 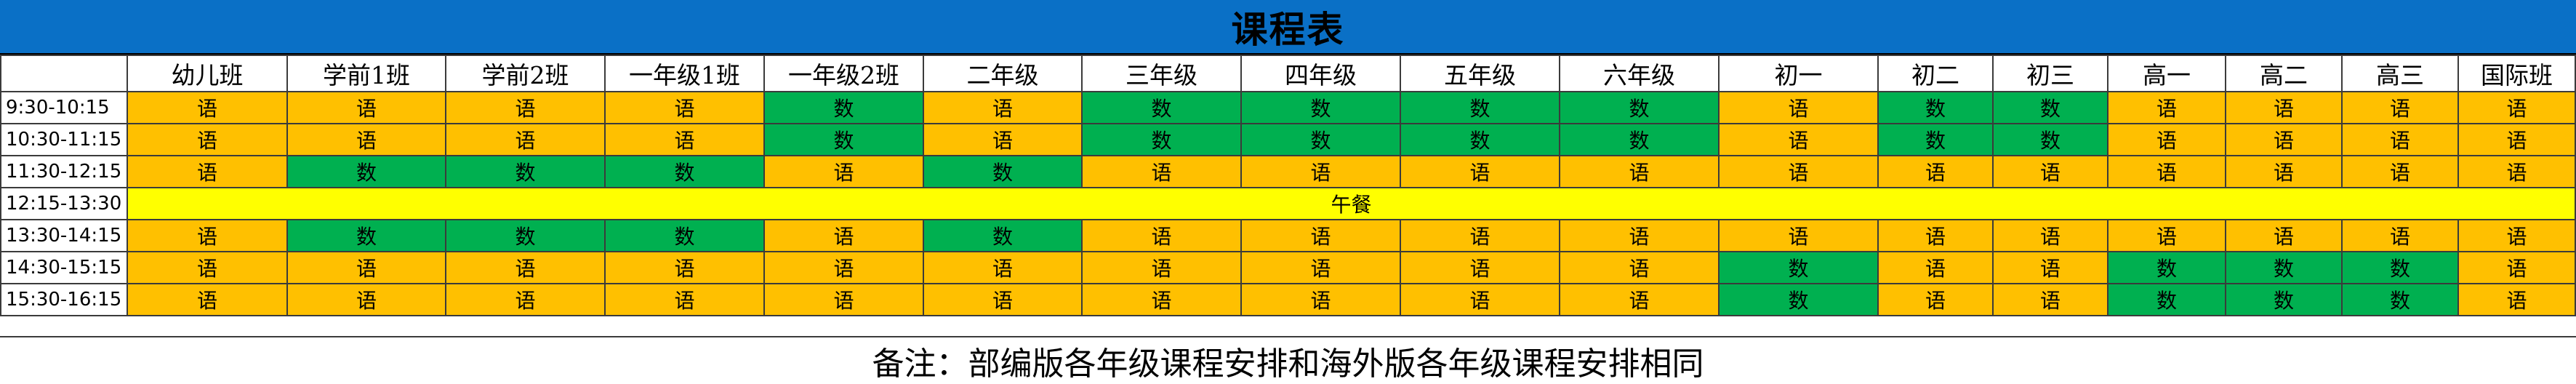 I want to click on time-cell: 11:30-12:15, so click(x=64, y=171).